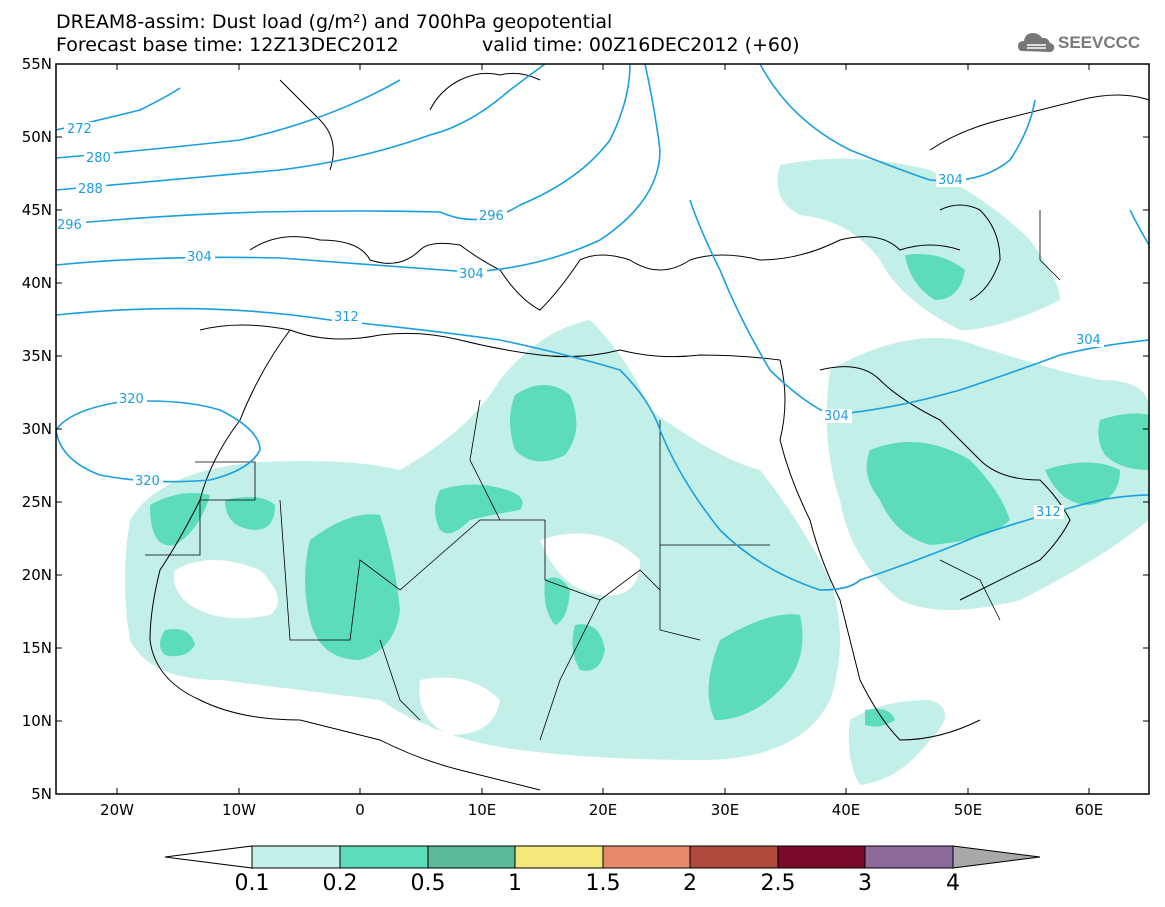 The width and height of the screenshot is (1165, 907). I want to click on lon-label: 0, so click(360, 810).